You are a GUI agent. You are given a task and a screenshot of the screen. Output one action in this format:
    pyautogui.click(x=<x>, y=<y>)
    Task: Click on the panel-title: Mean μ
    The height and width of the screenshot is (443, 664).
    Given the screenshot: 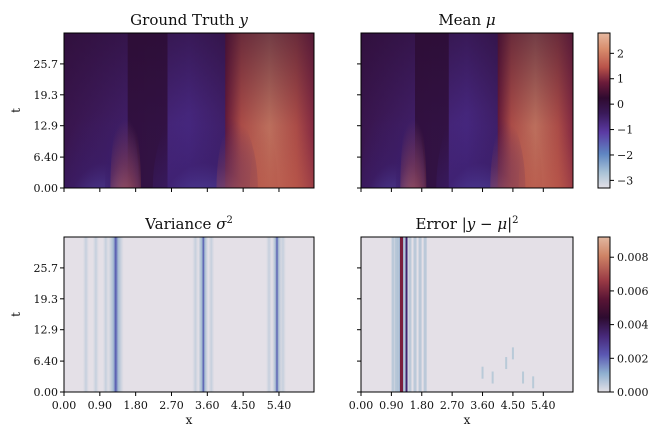 What is the action you would take?
    pyautogui.click(x=466, y=20)
    